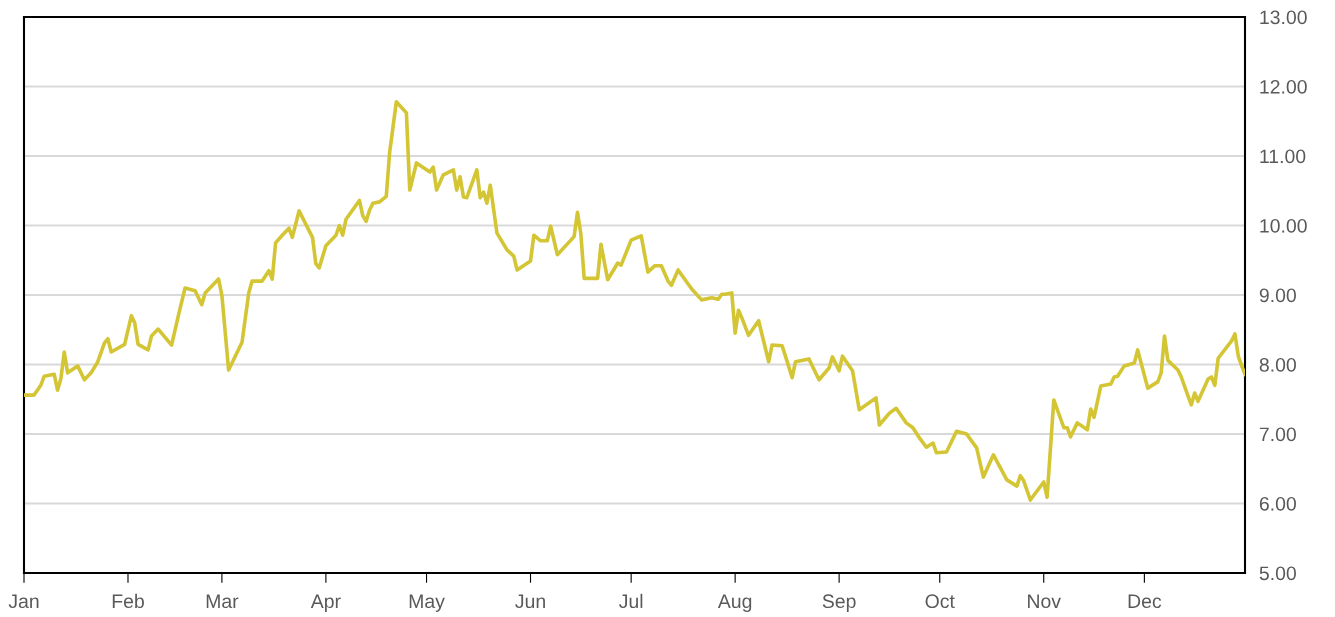  I want to click on x-tick-label: Sep, so click(839, 603).